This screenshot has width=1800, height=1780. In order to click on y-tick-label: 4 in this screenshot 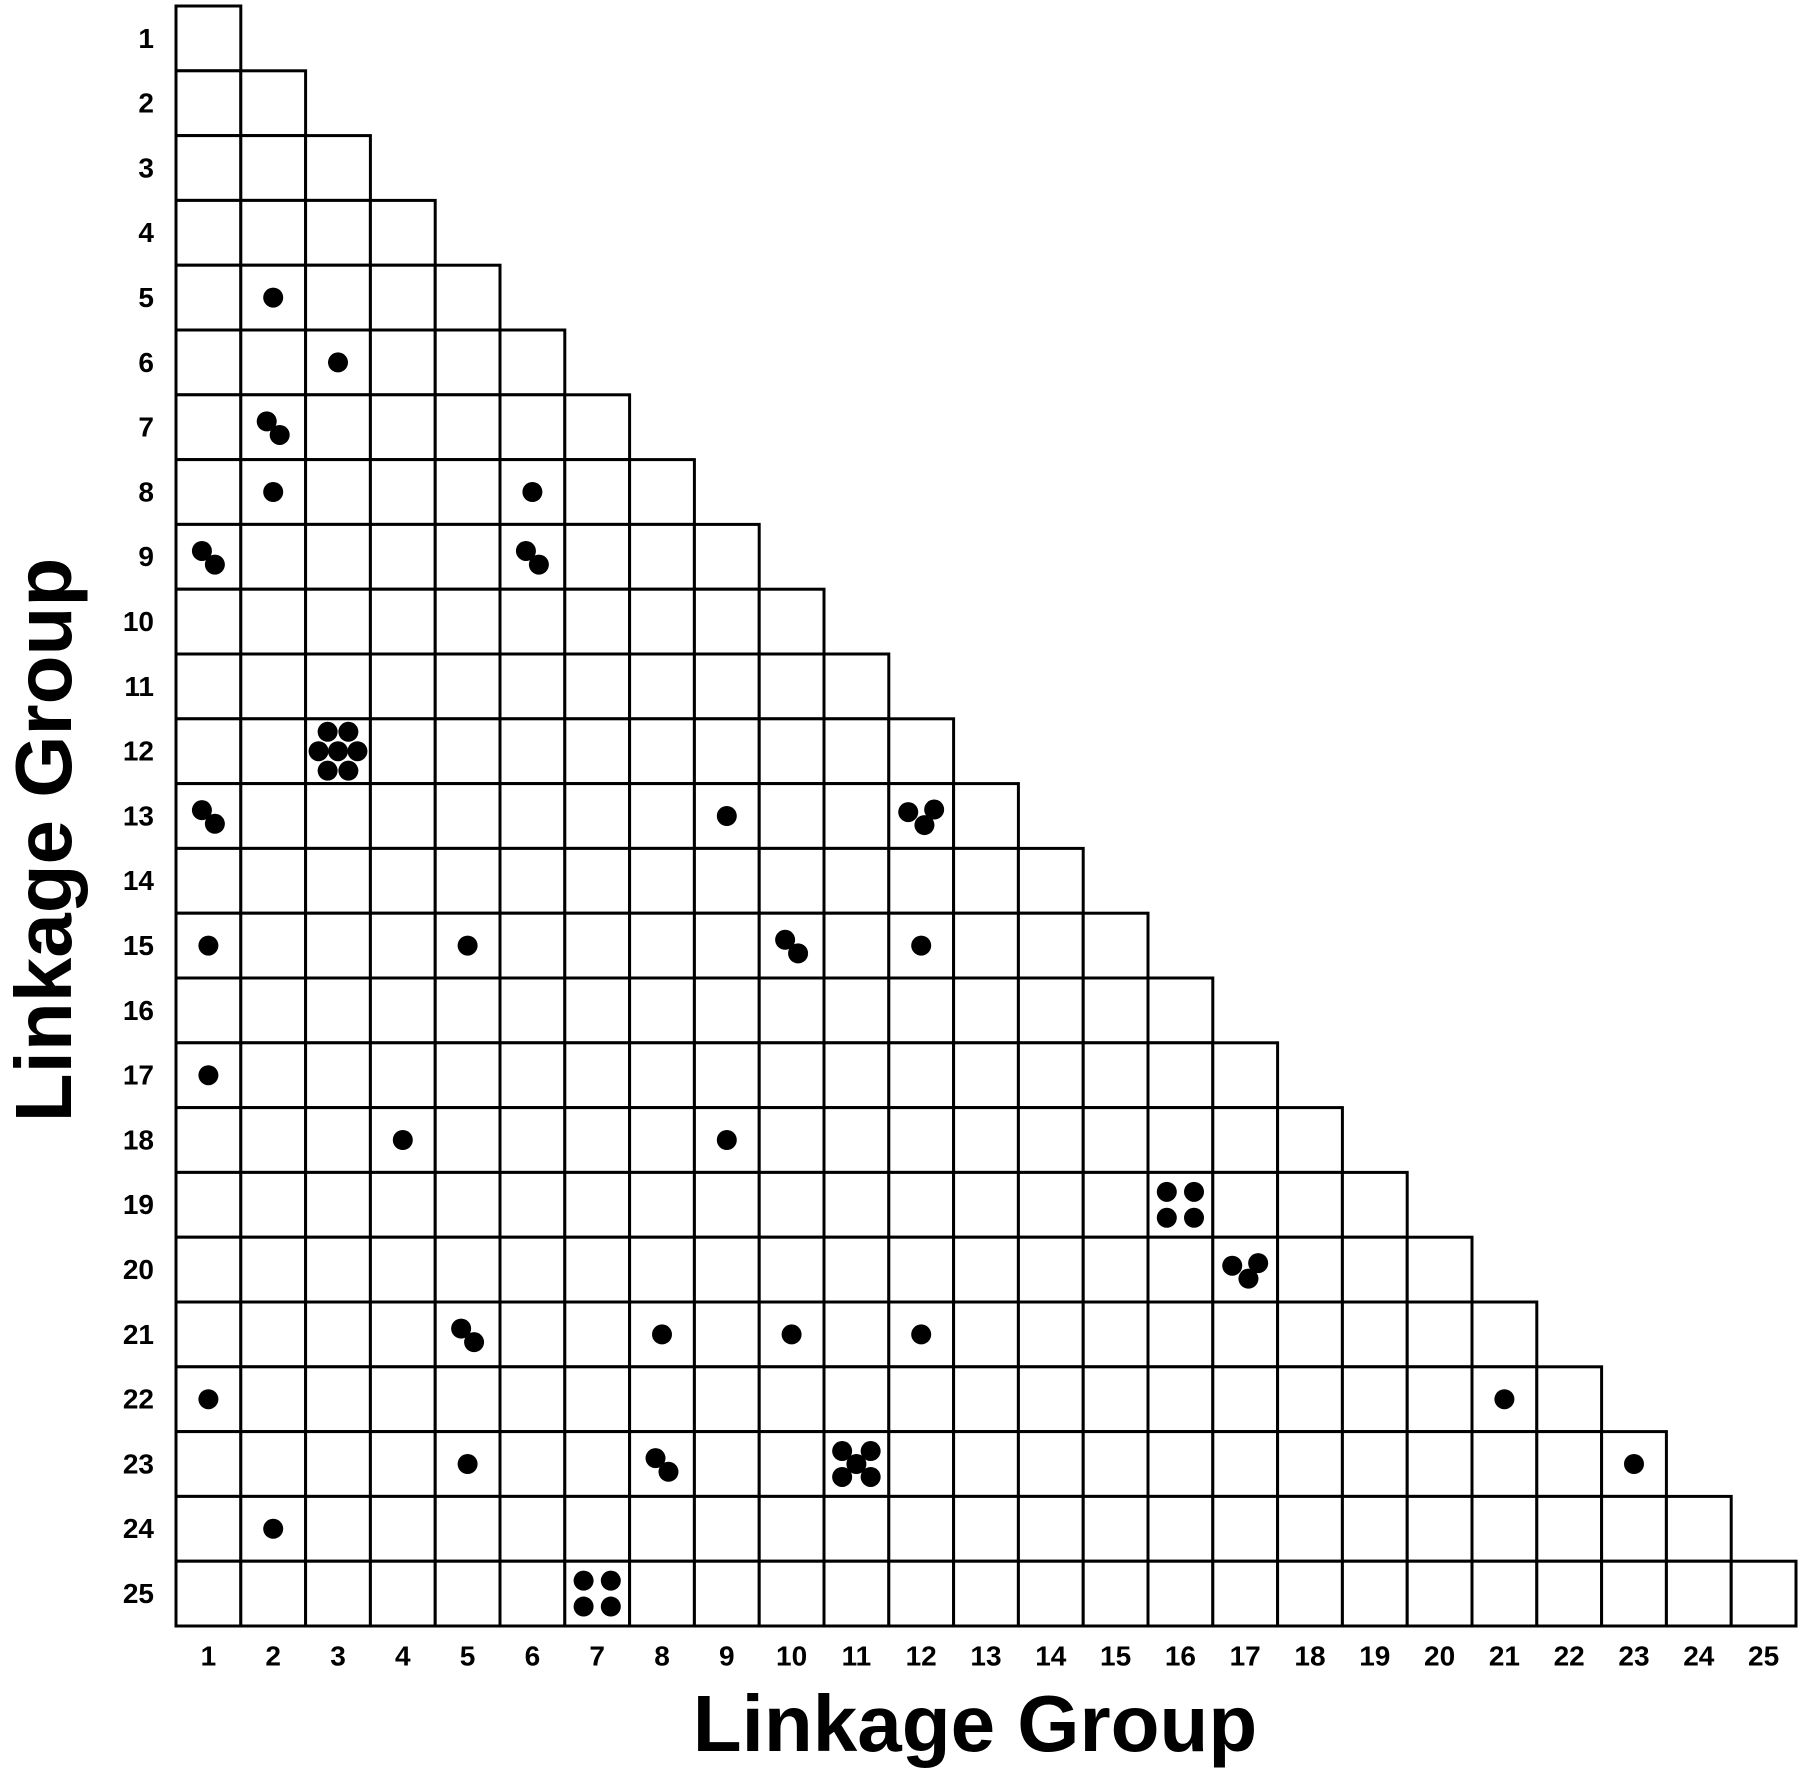, I will do `click(146, 232)`.